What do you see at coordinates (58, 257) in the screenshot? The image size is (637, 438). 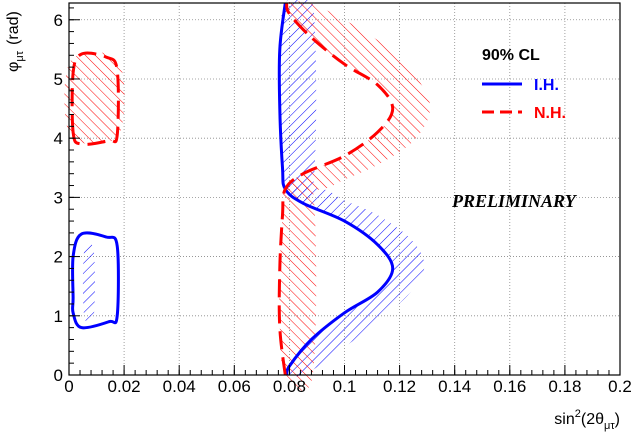 I see `y-tick-label: 2` at bounding box center [58, 257].